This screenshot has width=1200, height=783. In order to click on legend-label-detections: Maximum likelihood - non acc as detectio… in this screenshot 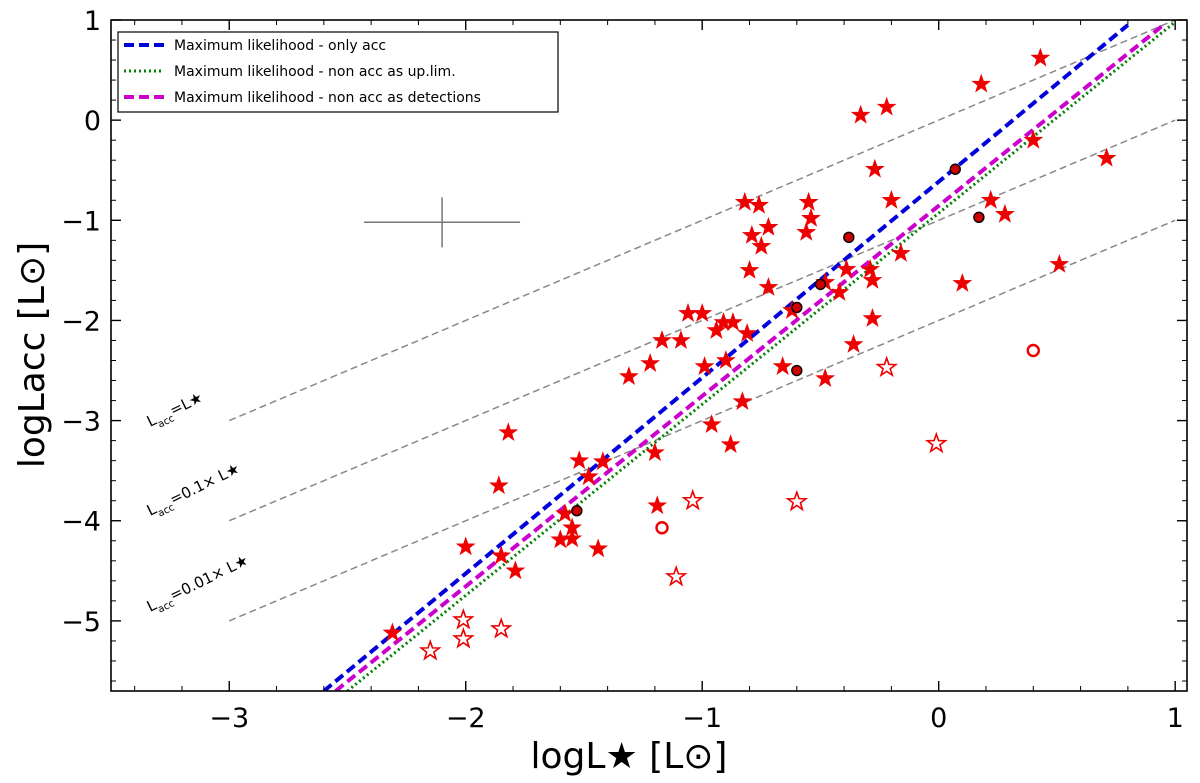, I will do `click(327, 98)`.